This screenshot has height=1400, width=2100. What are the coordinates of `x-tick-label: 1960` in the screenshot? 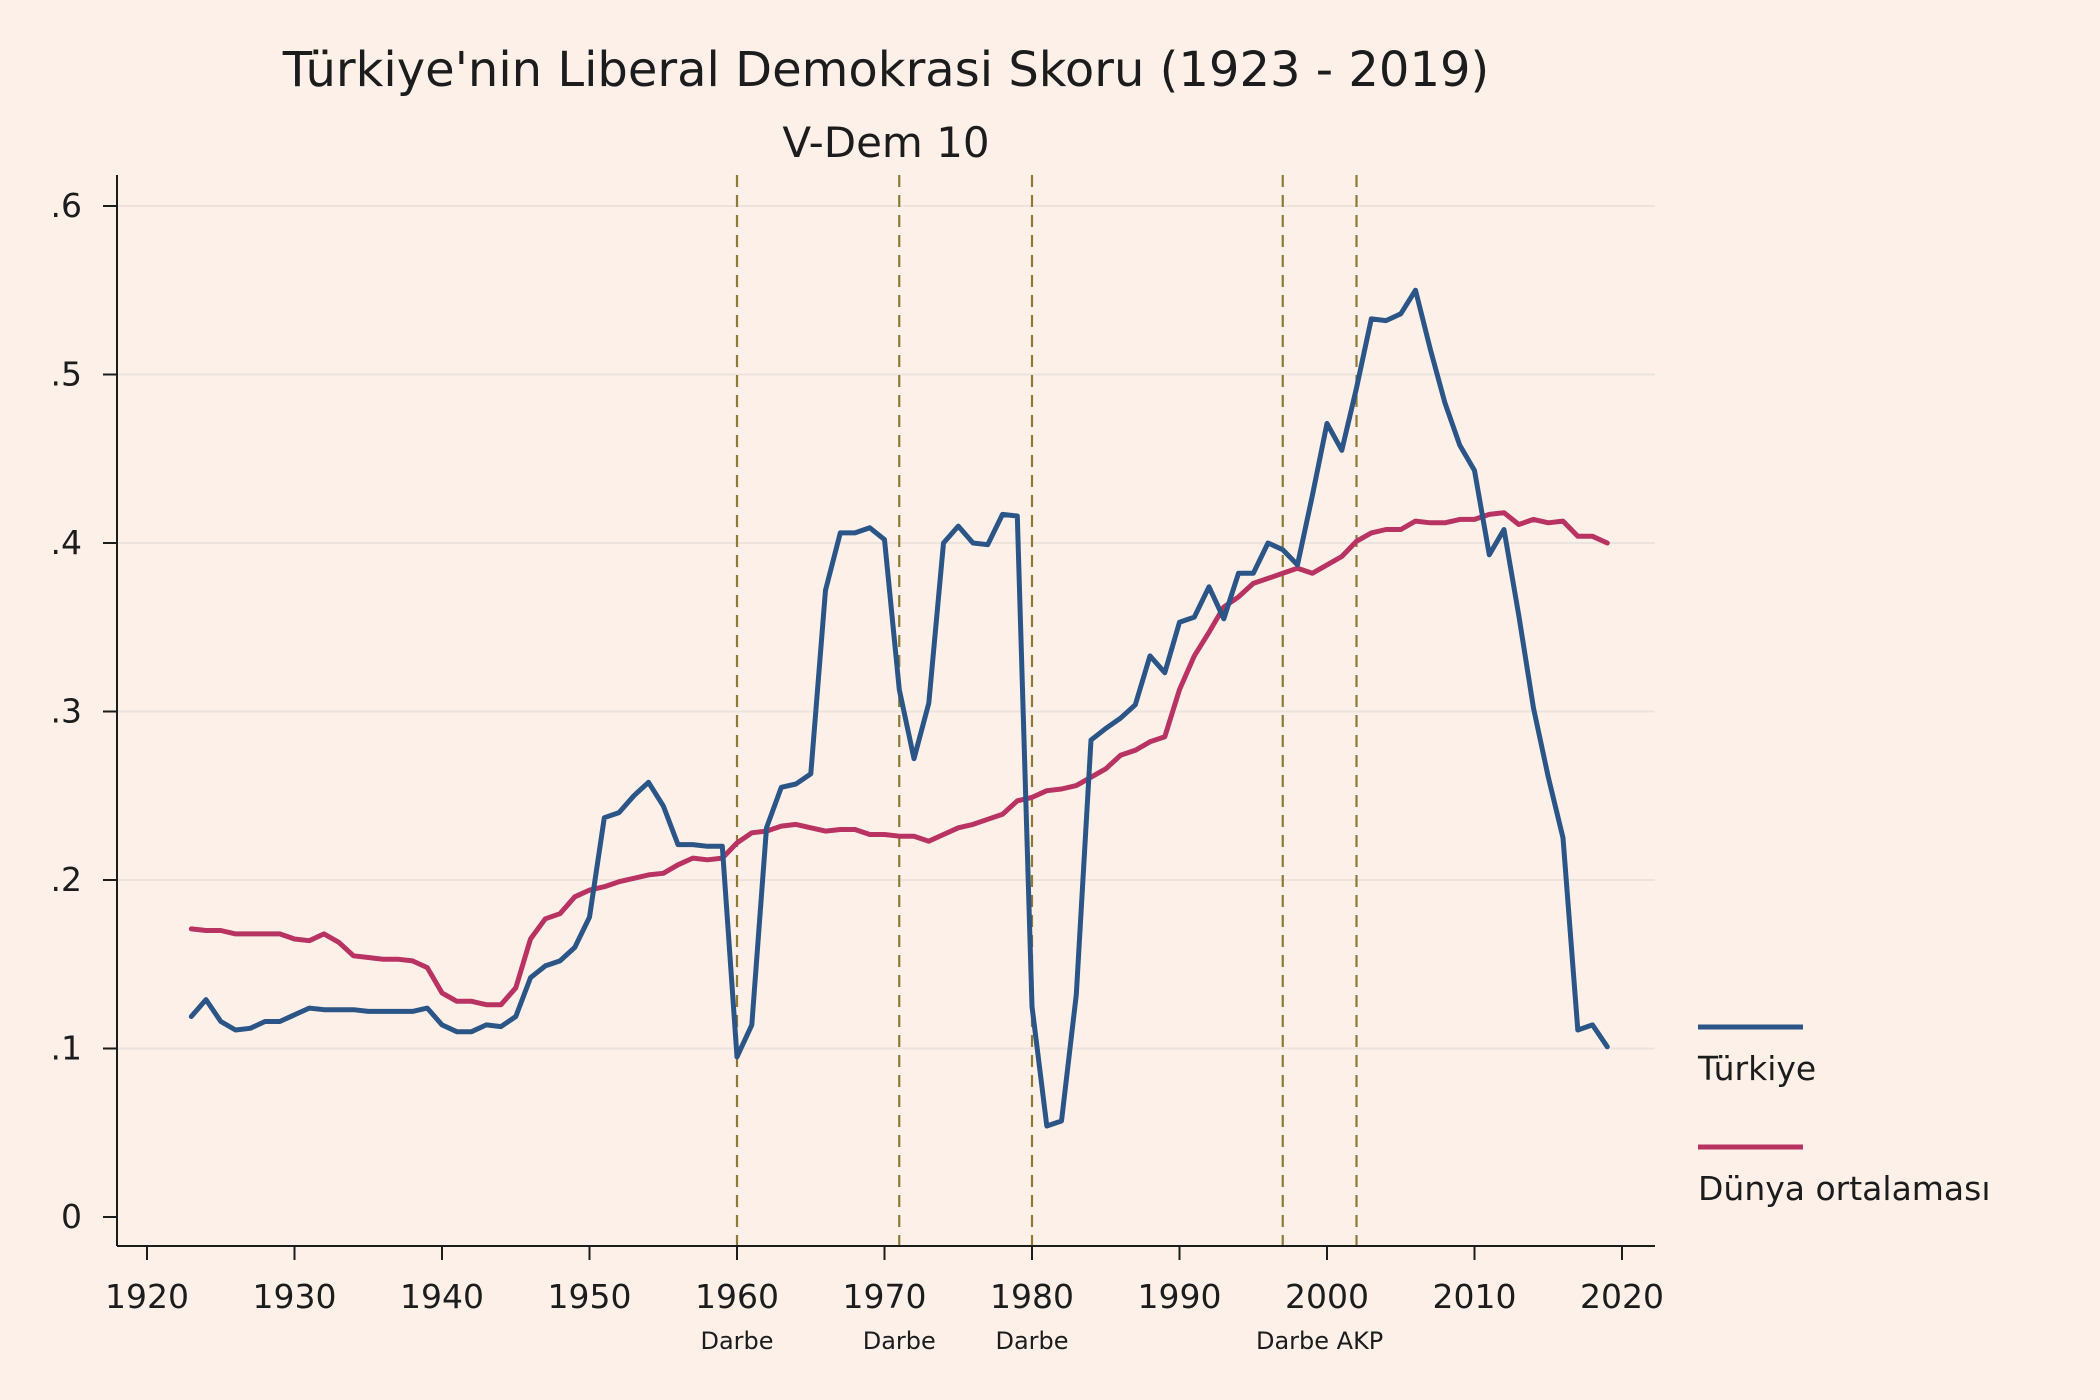 It's located at (737, 1296).